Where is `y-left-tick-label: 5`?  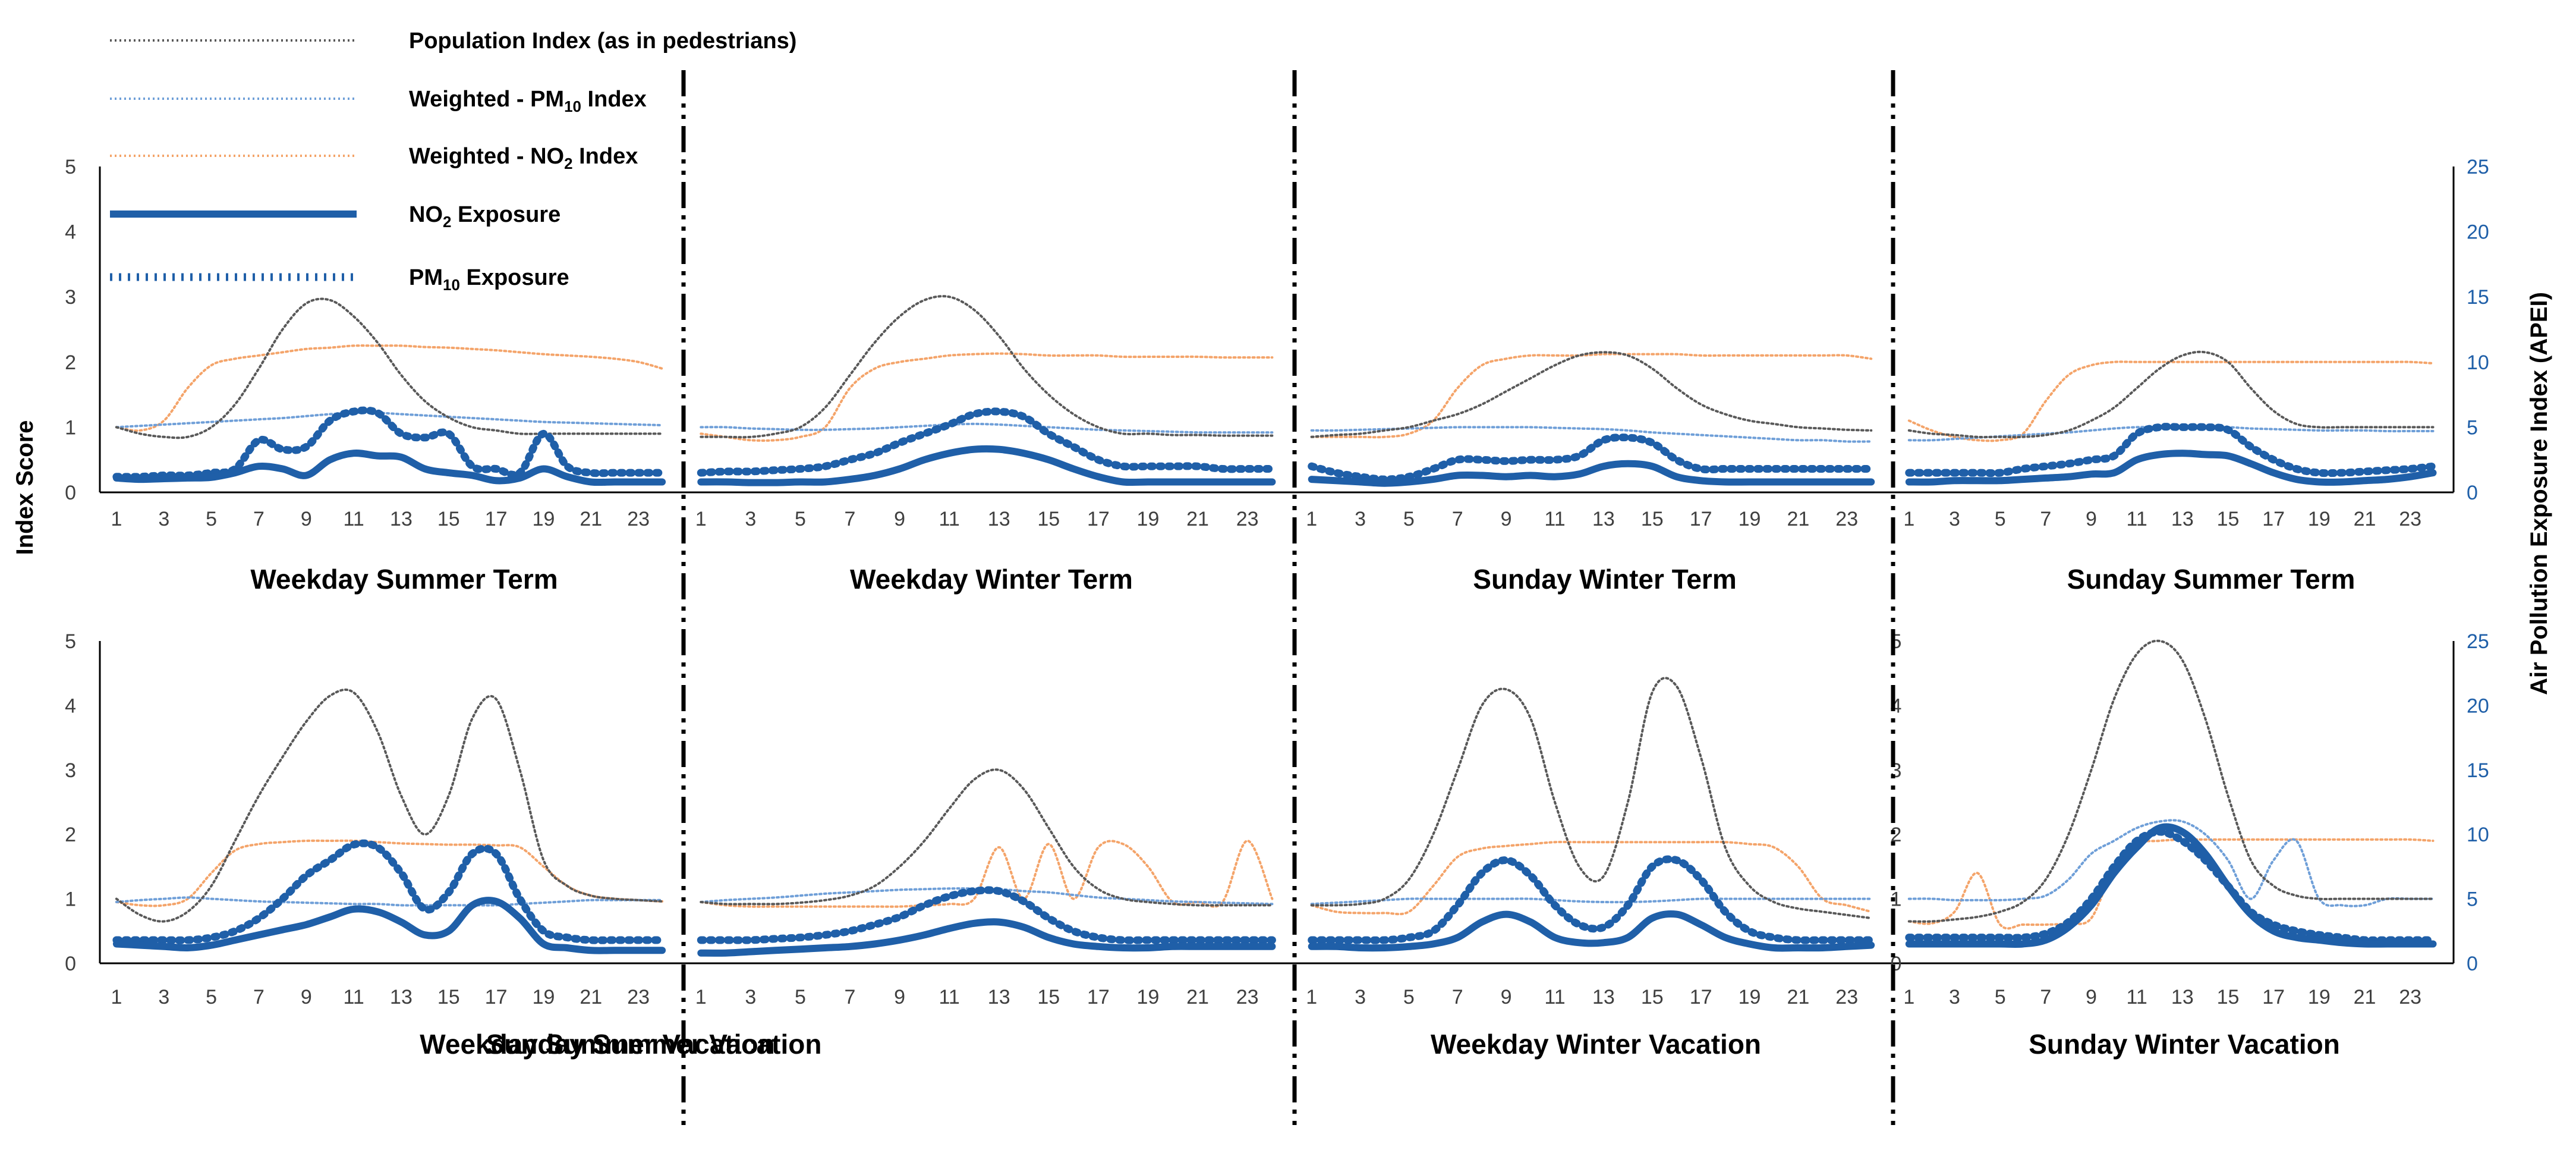
y-left-tick-label: 5 is located at coordinates (70, 167).